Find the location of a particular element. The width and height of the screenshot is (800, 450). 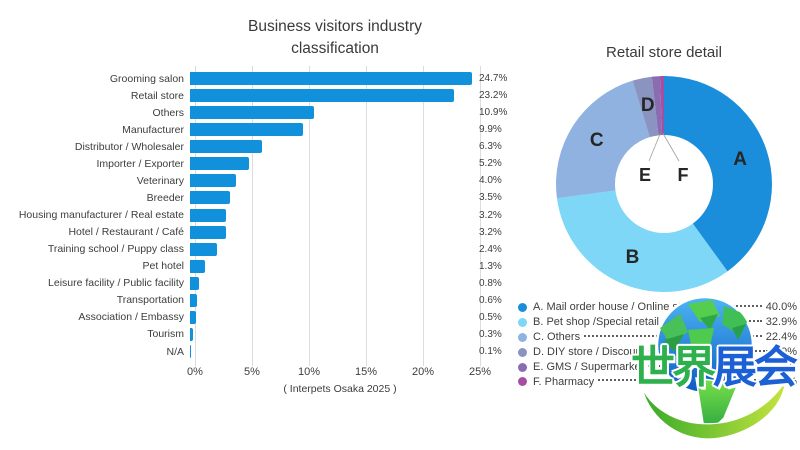

bar-row: Distributor / Wholesaler 6.3% is located at coordinates (257, 146).